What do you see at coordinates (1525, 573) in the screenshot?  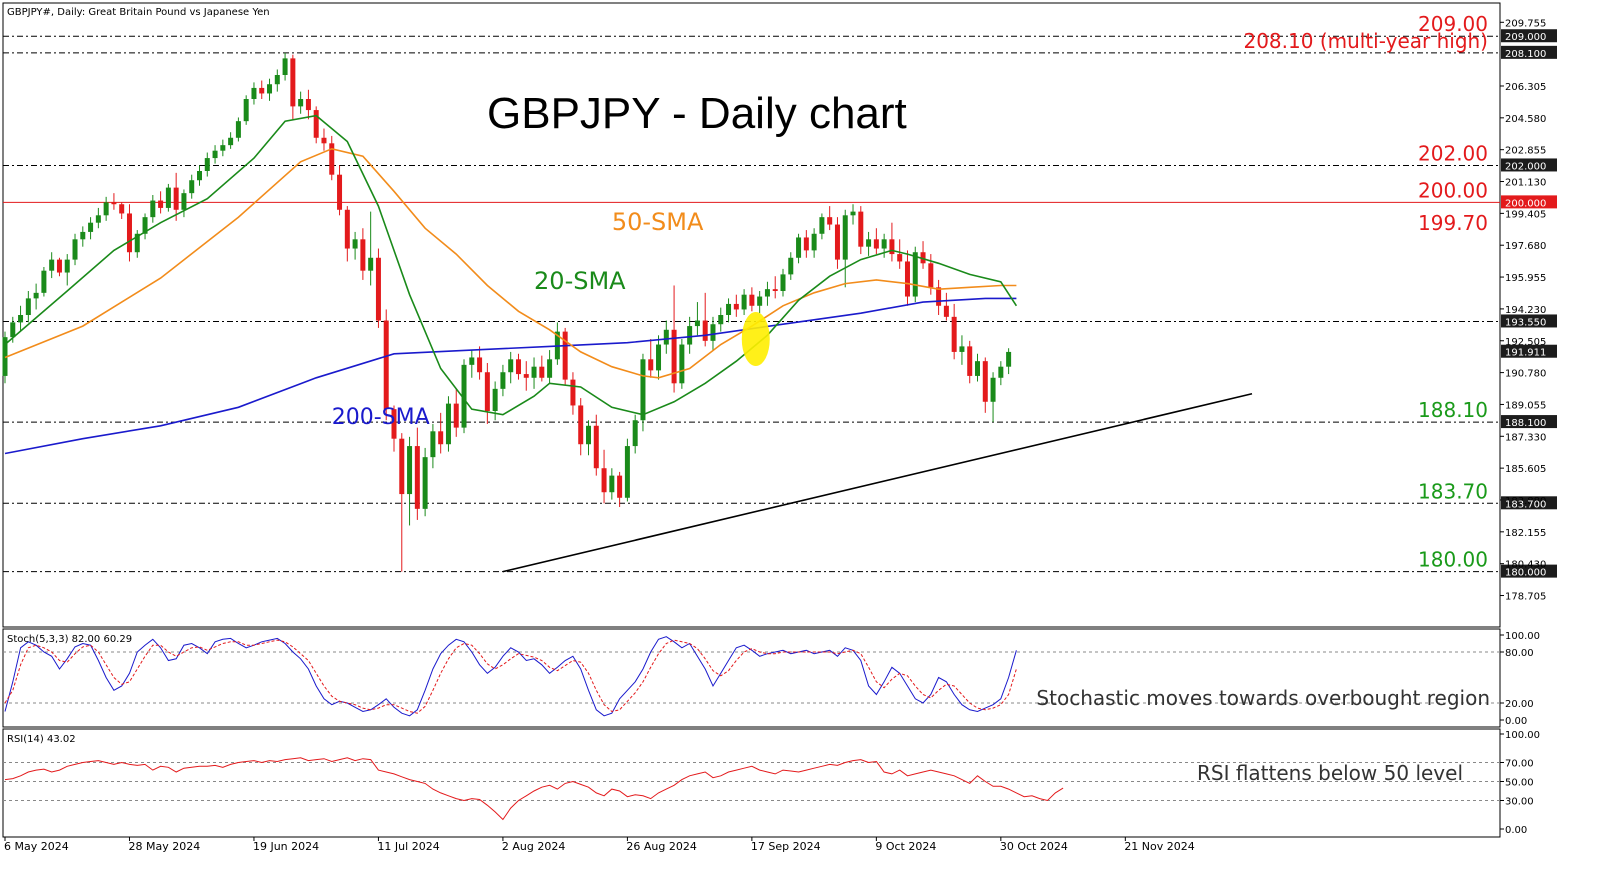 I see `price-tag-label: 180.000` at bounding box center [1525, 573].